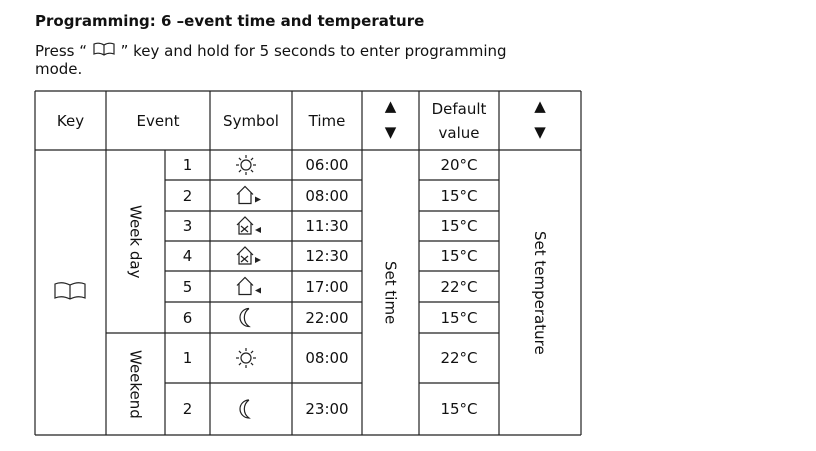  What do you see at coordinates (187, 286) in the screenshot?
I see `event-number: 5` at bounding box center [187, 286].